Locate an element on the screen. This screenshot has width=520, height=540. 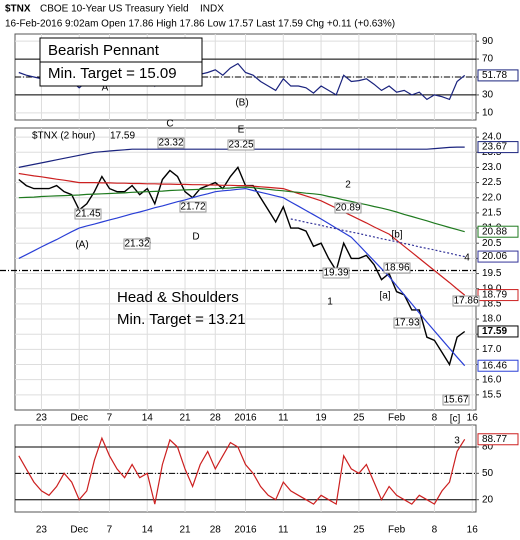
wave-label: D is located at coordinates (195, 237).